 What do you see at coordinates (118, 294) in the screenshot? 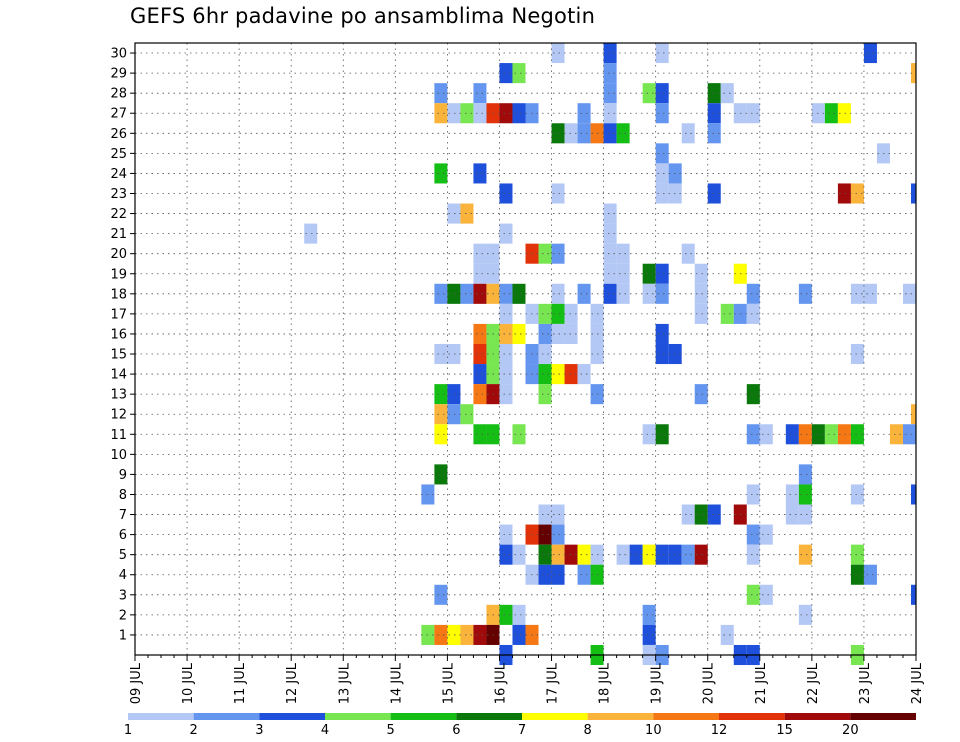
I see `y-tick-label: 18` at bounding box center [118, 294].